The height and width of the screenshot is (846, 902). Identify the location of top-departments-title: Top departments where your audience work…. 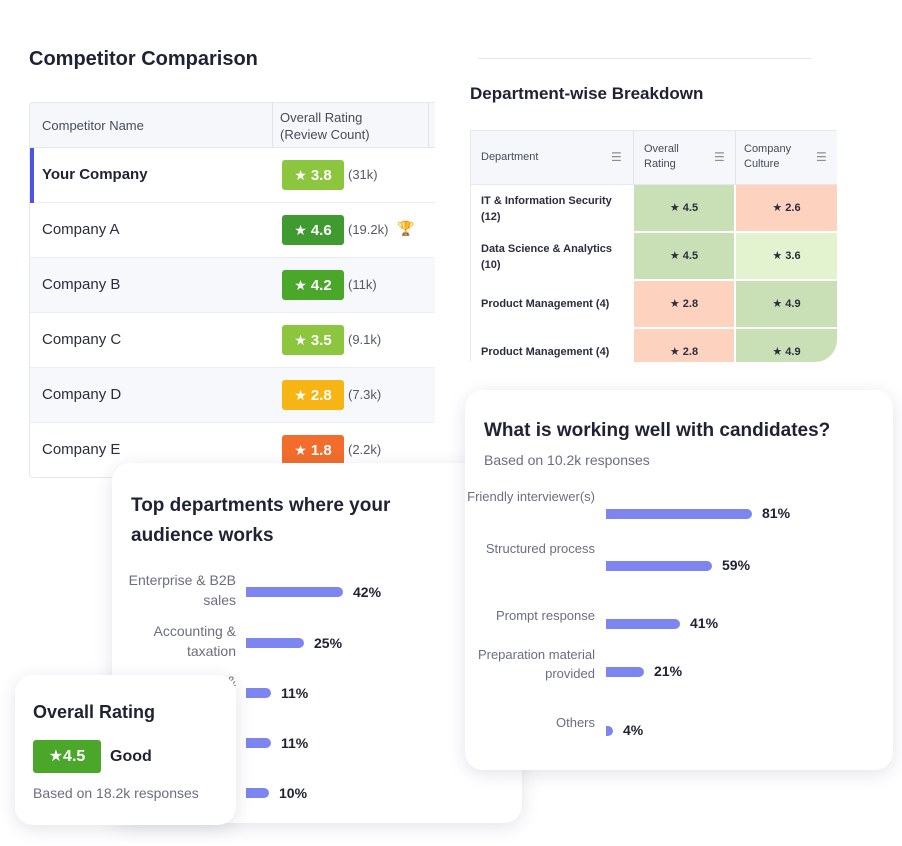
(261, 520).